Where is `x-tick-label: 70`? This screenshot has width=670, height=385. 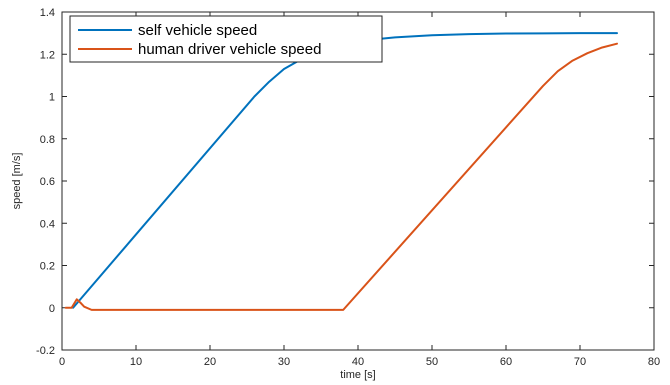
x-tick-label: 70 is located at coordinates (580, 362).